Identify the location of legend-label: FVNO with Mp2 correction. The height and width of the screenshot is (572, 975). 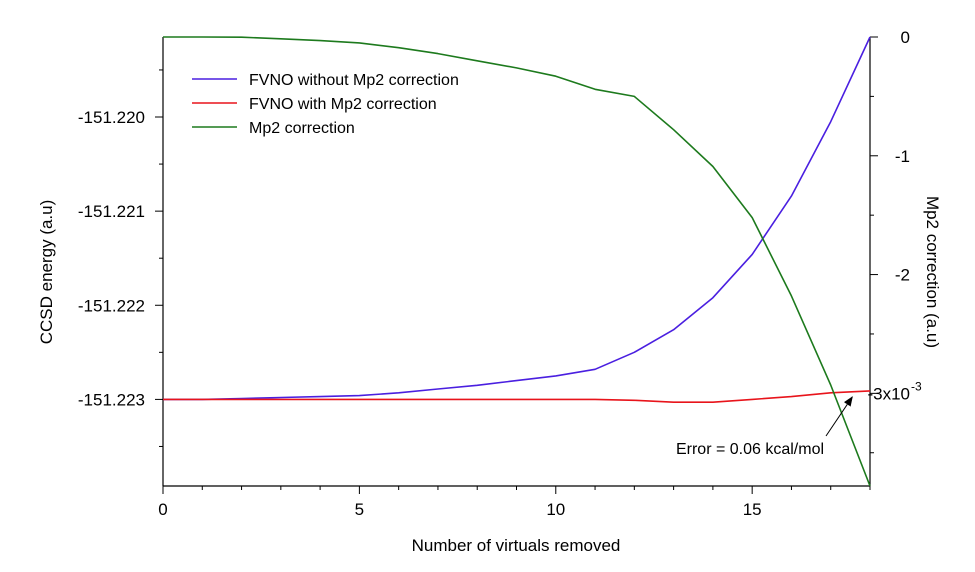
(343, 104).